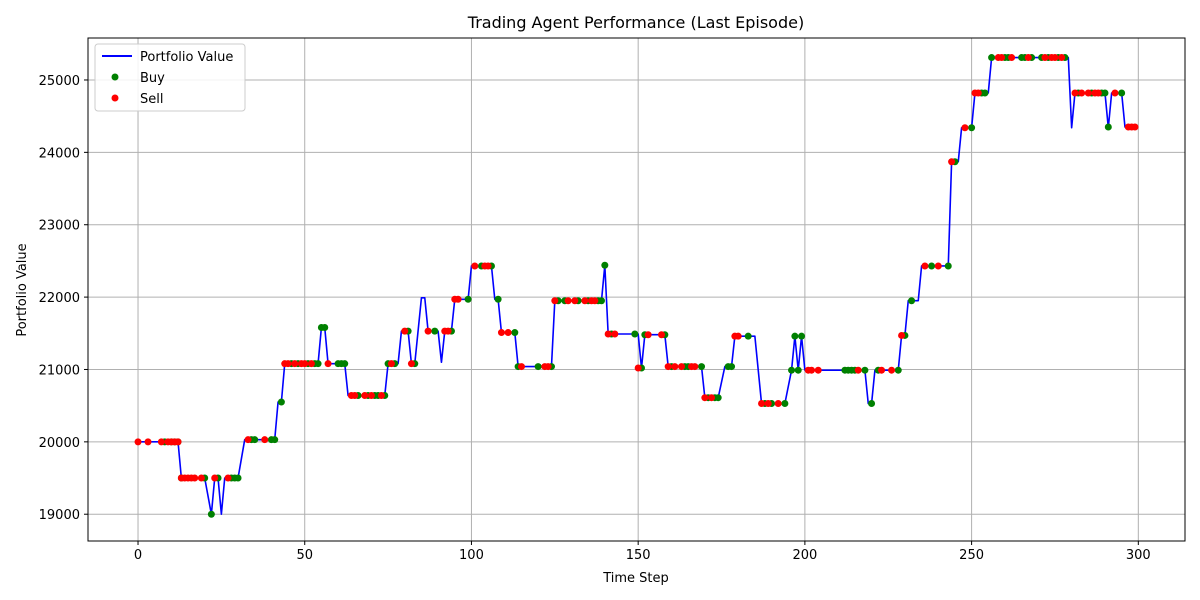 Image resolution: width=1200 pixels, height=600 pixels. Describe the element at coordinates (638, 555) in the screenshot. I see `x-tick-label: 150` at that location.